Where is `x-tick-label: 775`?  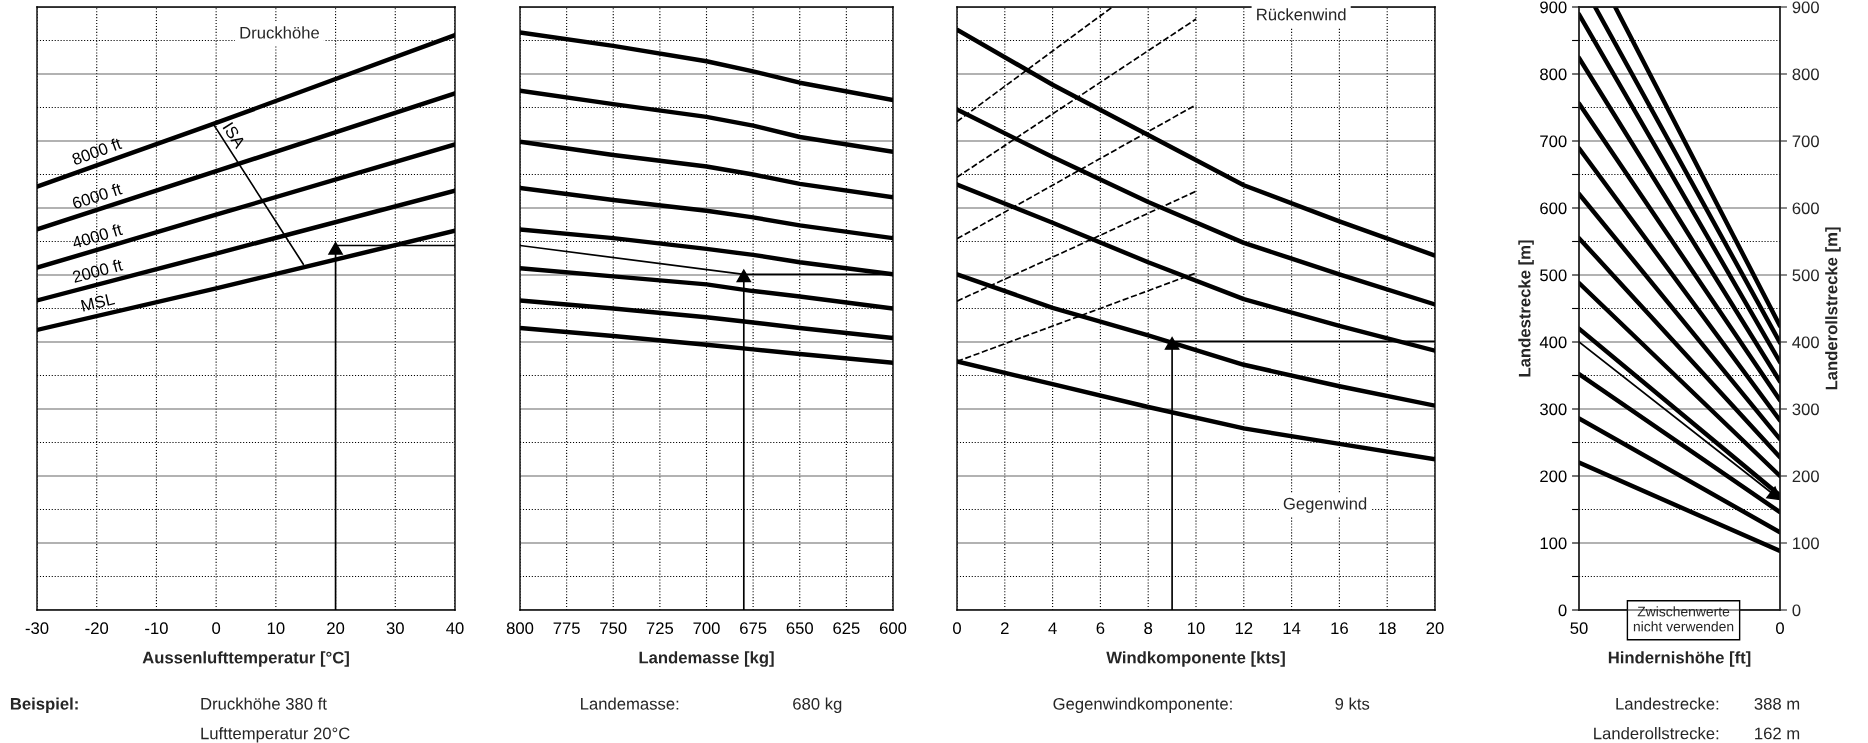 x-tick-label: 775 is located at coordinates (566, 628).